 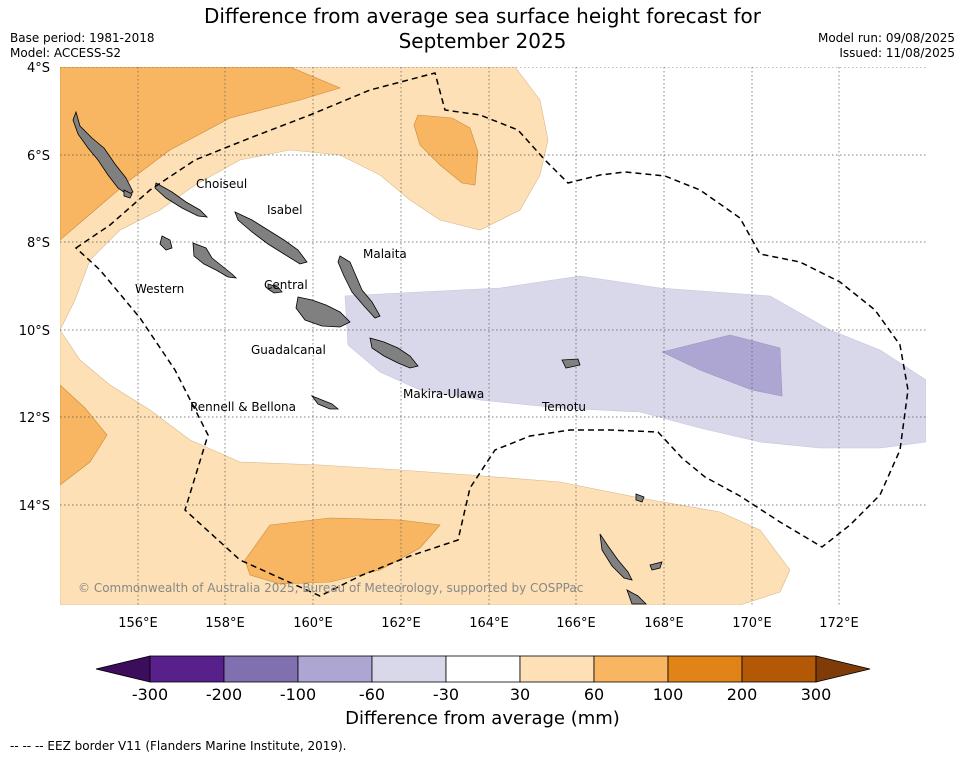 What do you see at coordinates (482, 718) in the screenshot?
I see `colorbar-title: Difference from average (mm)` at bounding box center [482, 718].